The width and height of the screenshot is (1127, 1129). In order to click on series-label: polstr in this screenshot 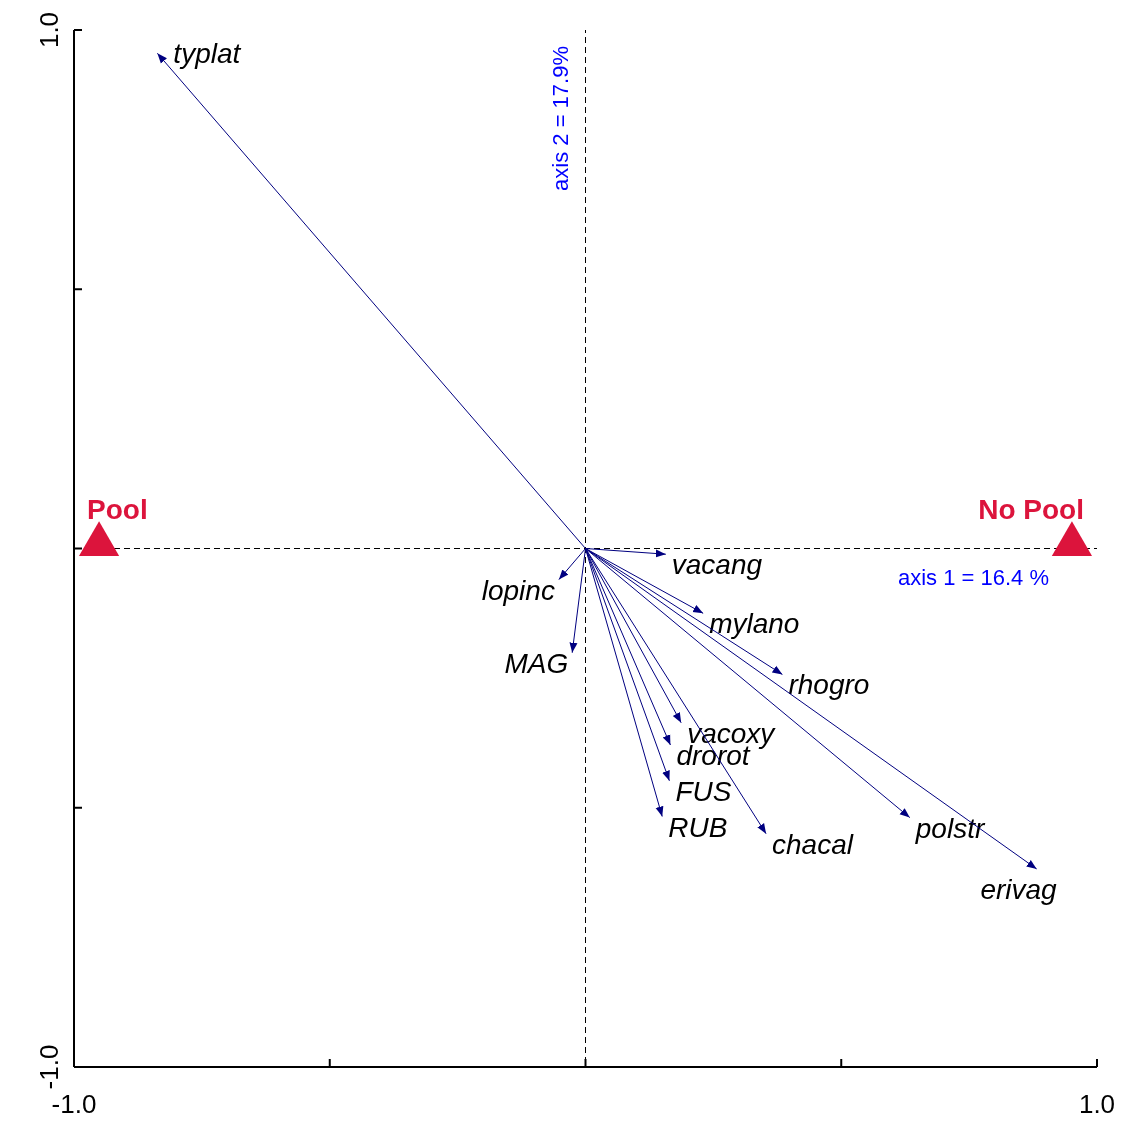, I will do `click(950, 828)`.